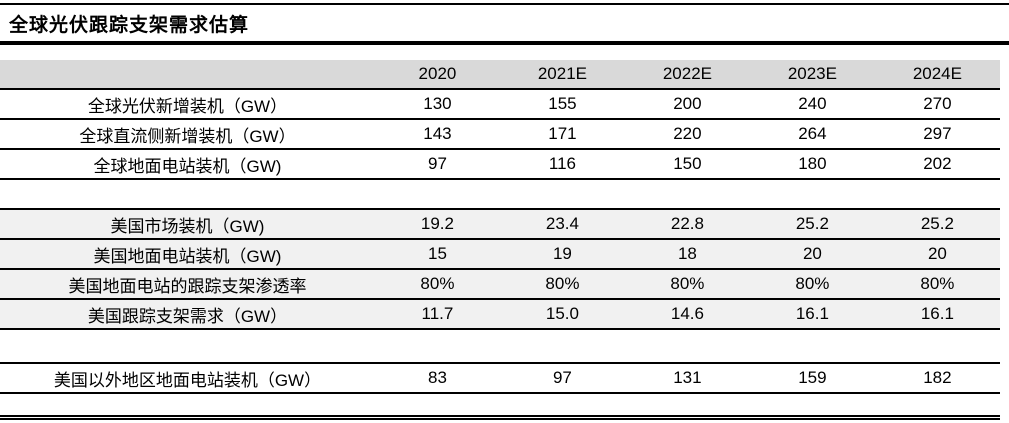 Image resolution: width=1009 pixels, height=423 pixels. Describe the element at coordinates (937, 73) in the screenshot. I see `column-header-2024e: 2024E` at that location.